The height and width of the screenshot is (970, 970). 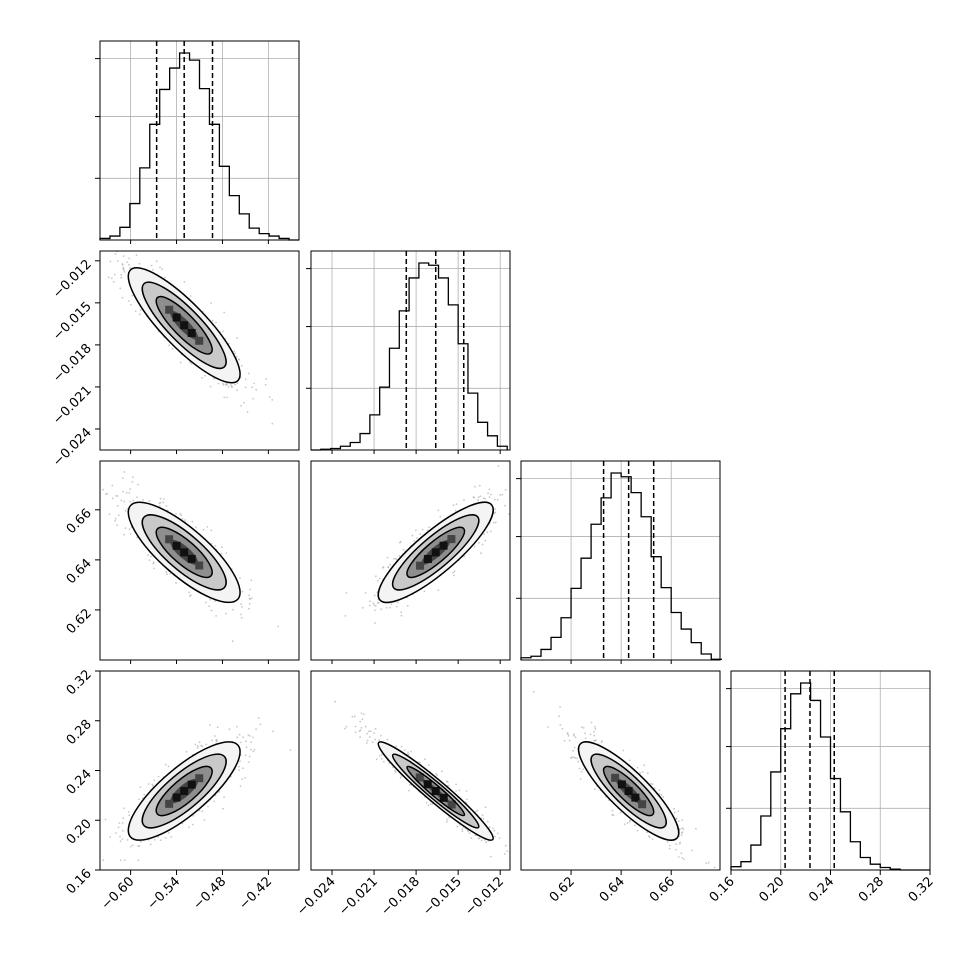 I want to click on x-tick-label-3-3: 0.28, so click(x=871, y=889).